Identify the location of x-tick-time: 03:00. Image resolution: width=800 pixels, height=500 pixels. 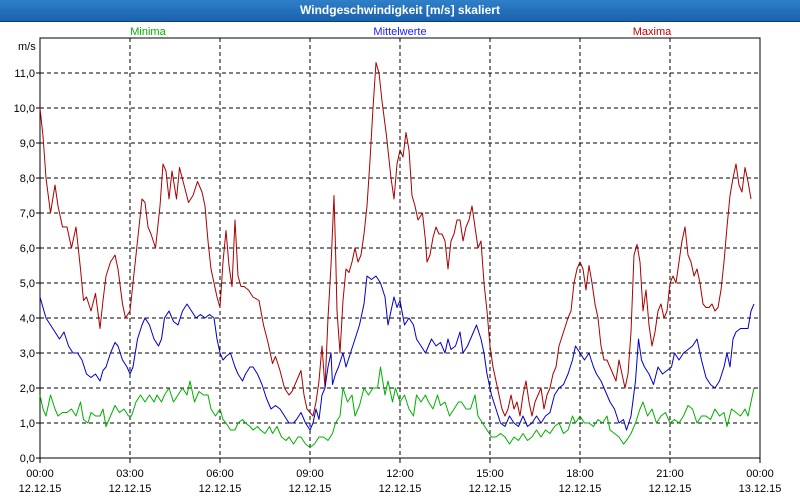
(130, 474).